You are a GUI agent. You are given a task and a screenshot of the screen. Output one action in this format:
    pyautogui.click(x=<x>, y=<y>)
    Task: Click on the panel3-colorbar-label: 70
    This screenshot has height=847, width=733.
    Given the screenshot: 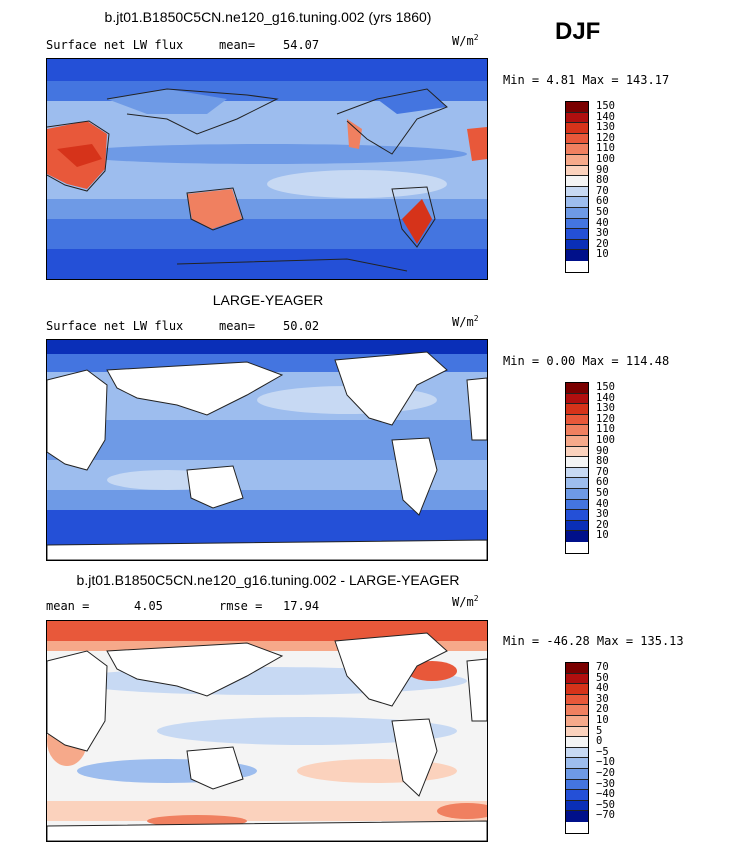 What is the action you would take?
    pyautogui.click(x=602, y=667)
    